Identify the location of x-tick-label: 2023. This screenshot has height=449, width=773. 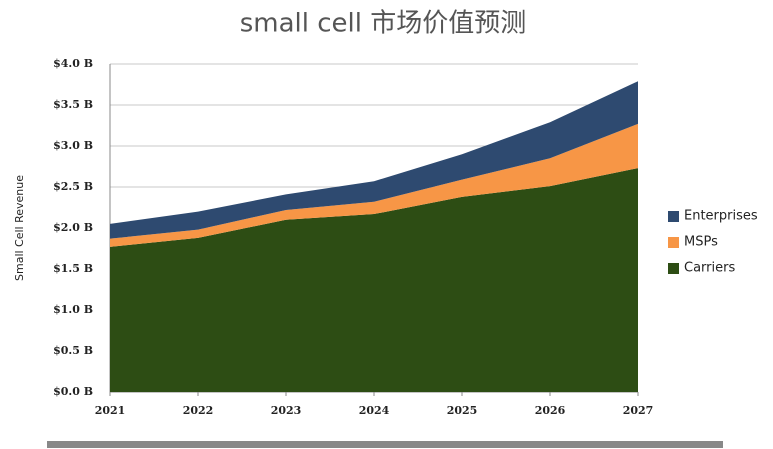
(286, 410).